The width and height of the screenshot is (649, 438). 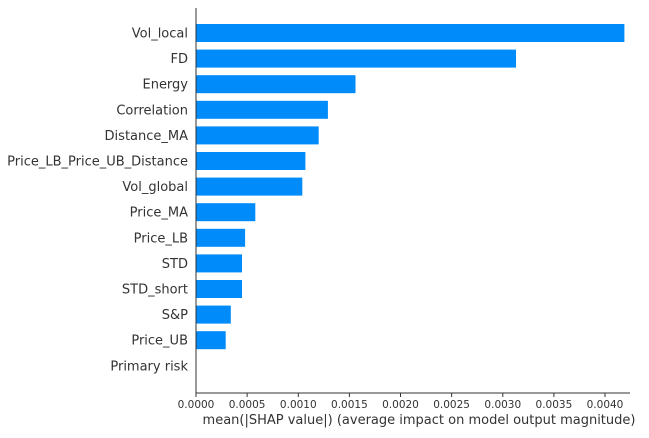 I want to click on bar-std, so click(x=219, y=263).